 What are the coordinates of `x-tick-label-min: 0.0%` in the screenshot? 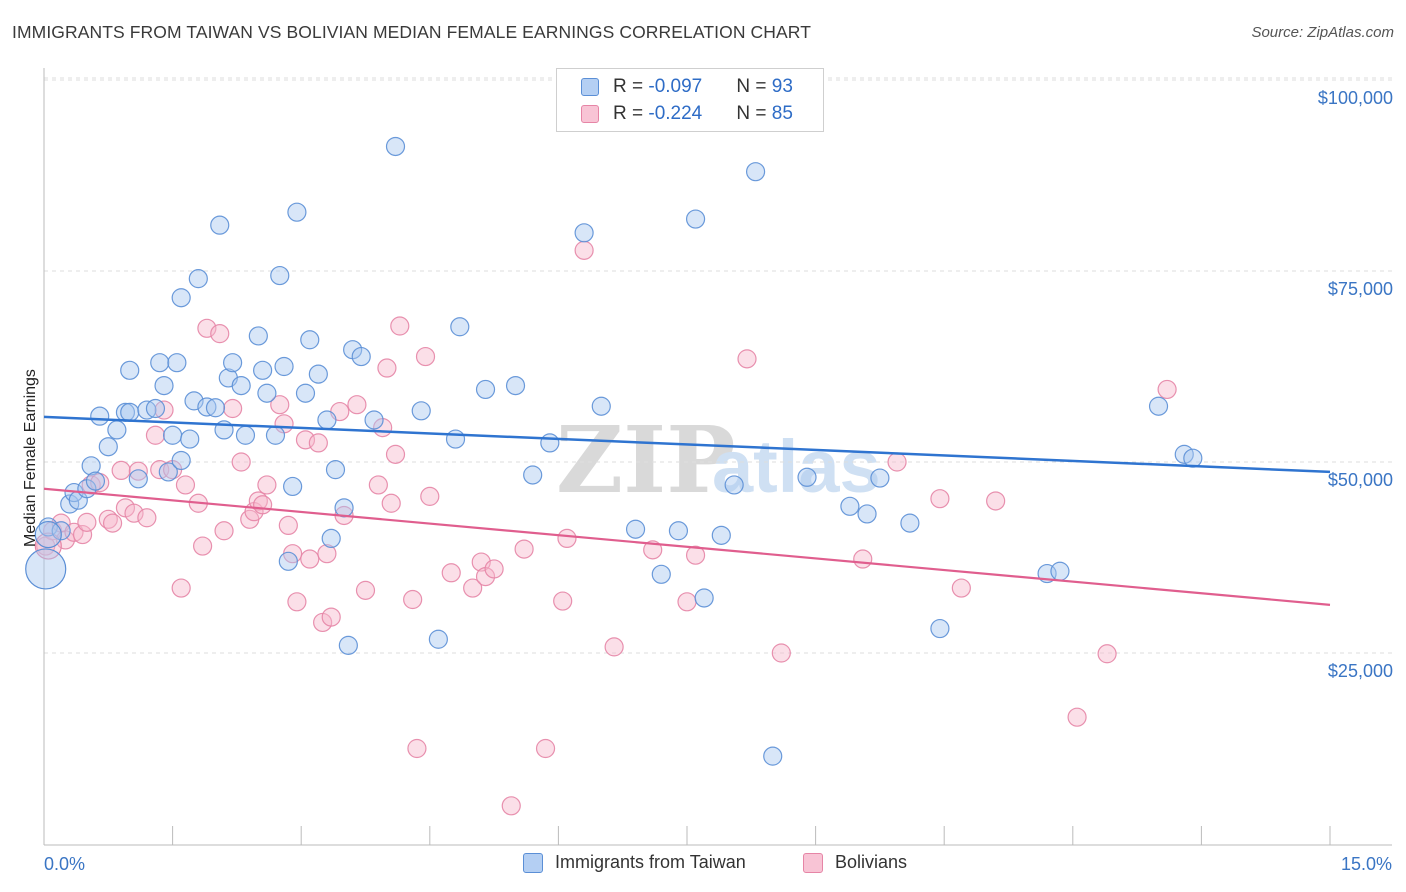 It's located at (64, 864).